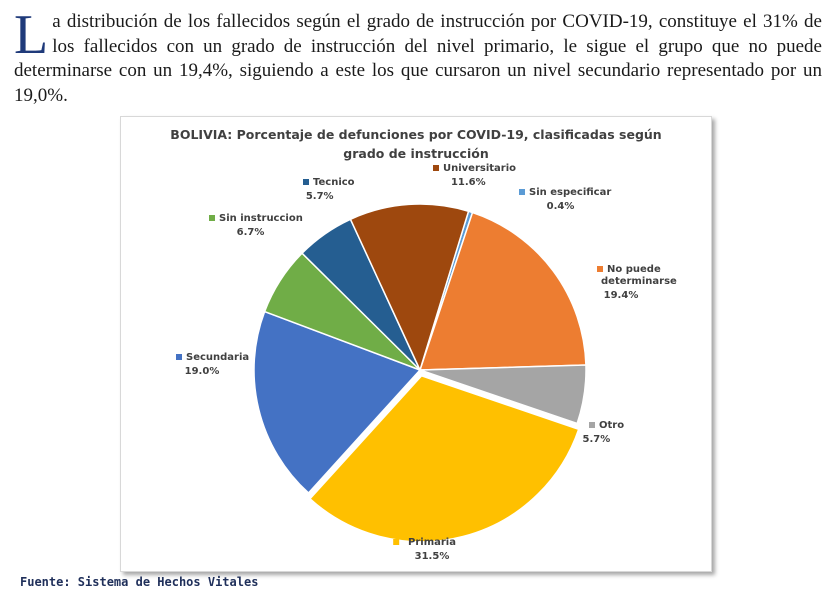  What do you see at coordinates (251, 232) in the screenshot?
I see `slice-value-label: 6.7%` at bounding box center [251, 232].